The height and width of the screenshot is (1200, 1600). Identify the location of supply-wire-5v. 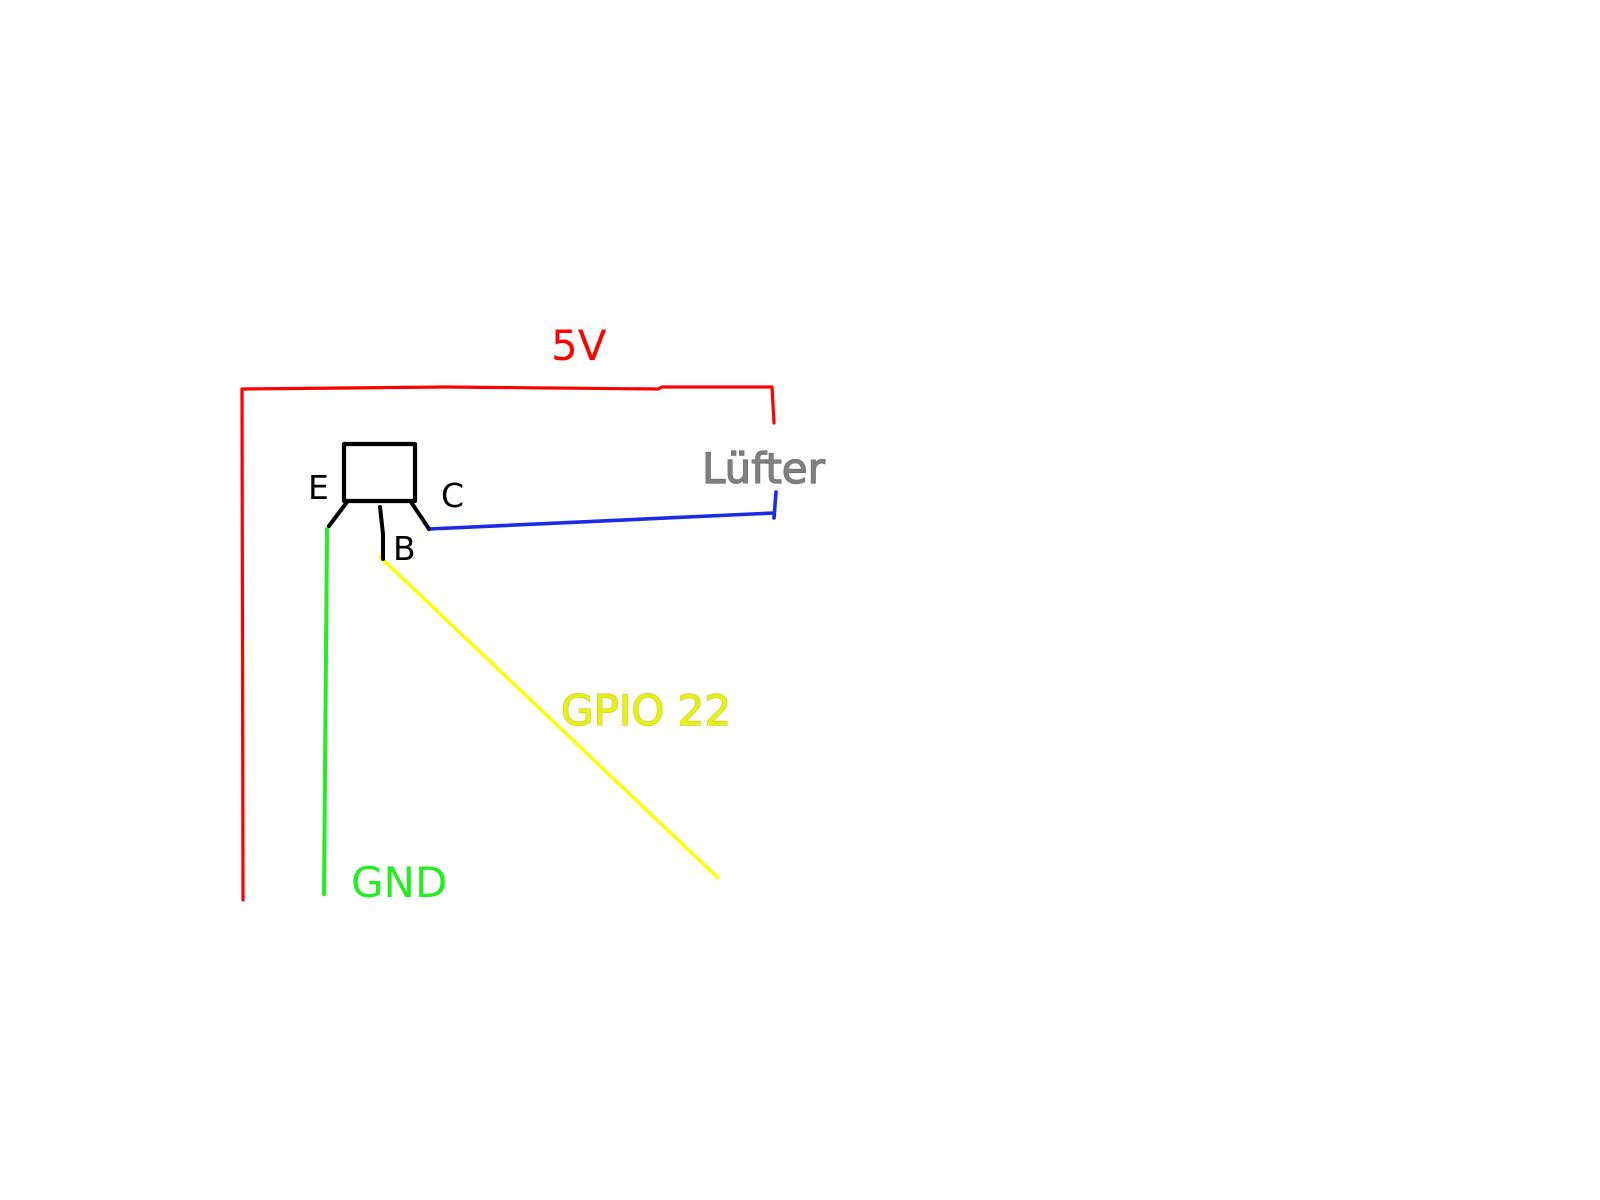
(508, 643).